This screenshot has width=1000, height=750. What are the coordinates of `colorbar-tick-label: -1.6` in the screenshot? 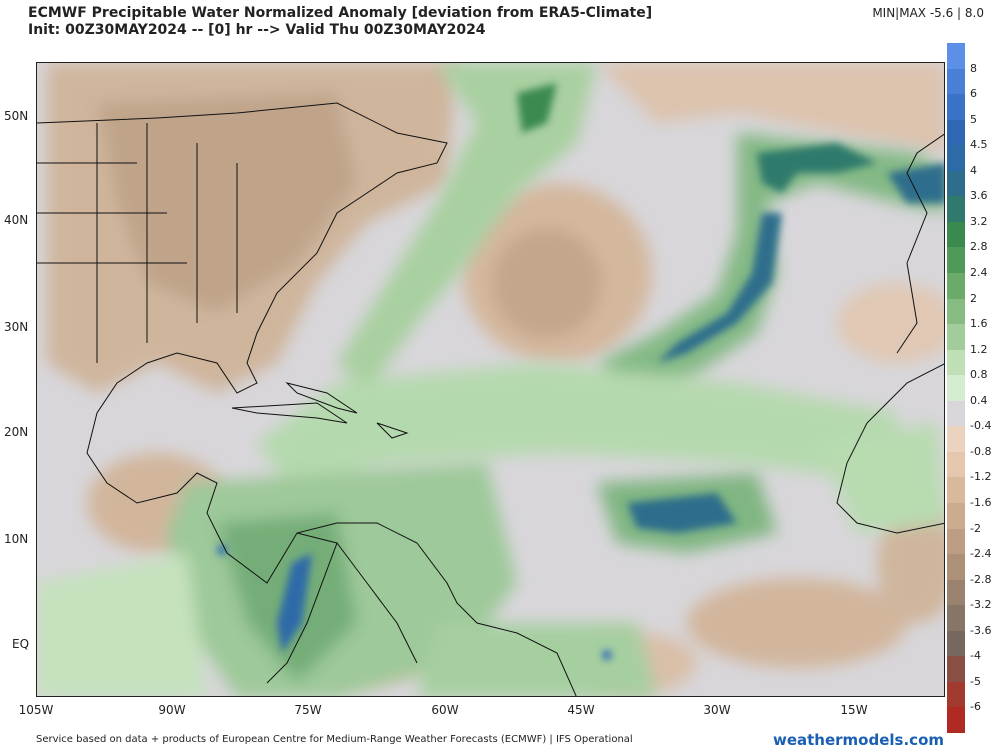 It's located at (981, 502).